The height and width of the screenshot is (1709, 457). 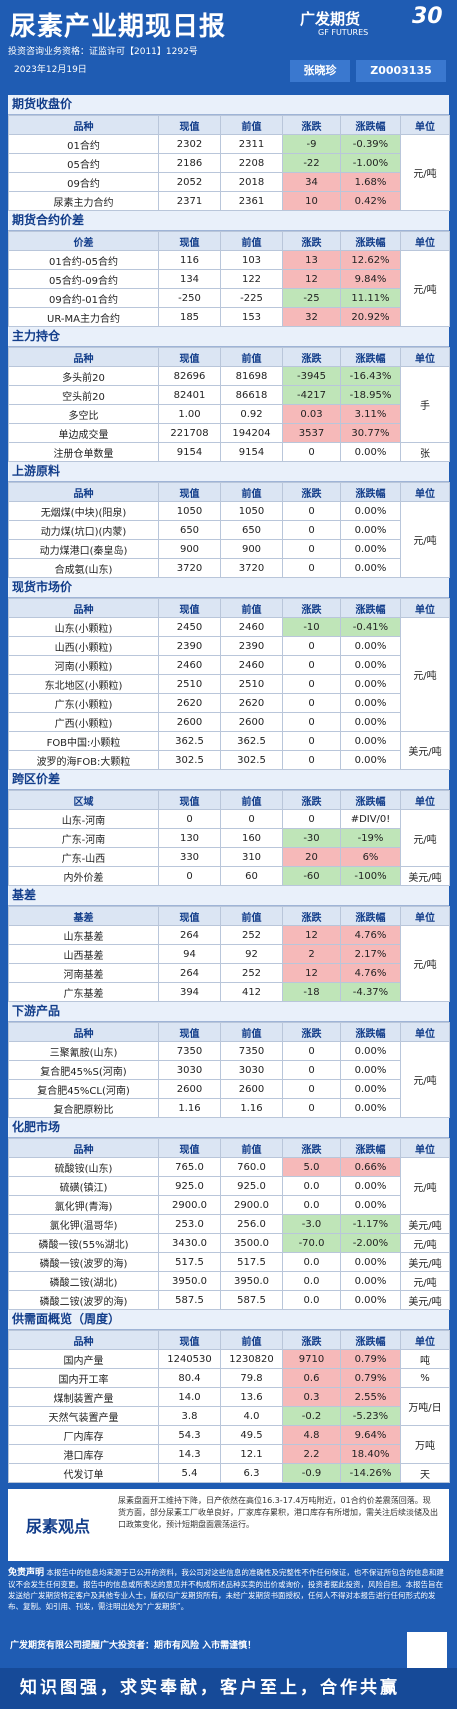 I want to click on cell: -0.41%, so click(x=370, y=627).